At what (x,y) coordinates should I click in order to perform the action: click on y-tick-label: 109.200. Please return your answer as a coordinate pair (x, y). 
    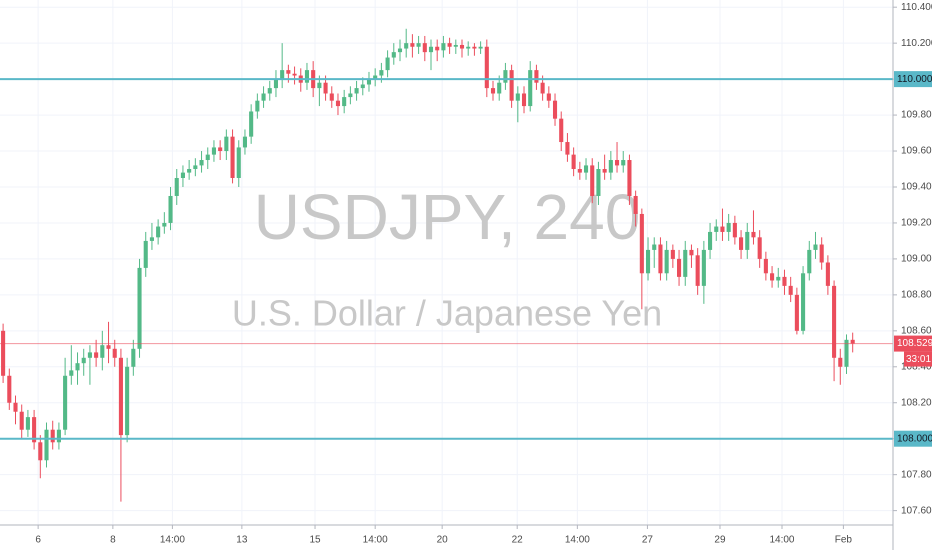
    Looking at the image, I should click on (916, 223).